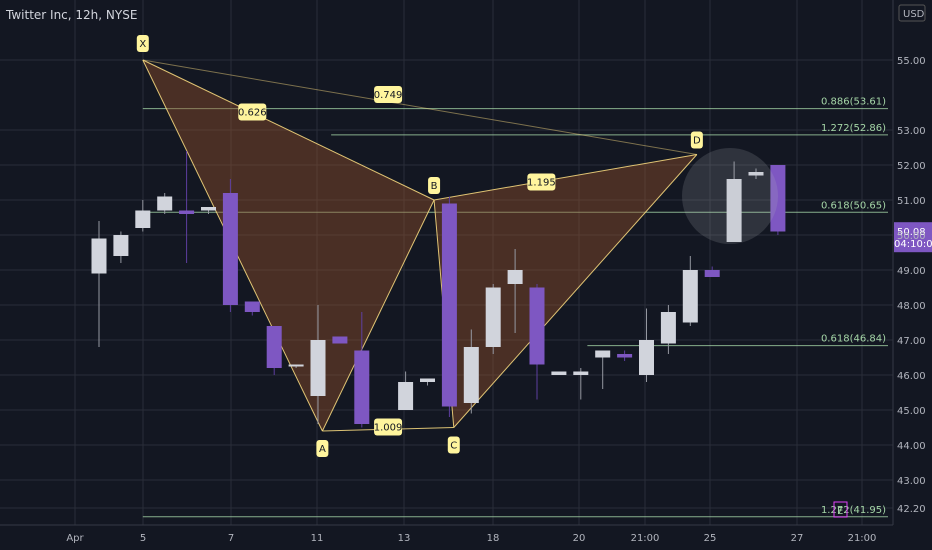 This screenshot has height=550, width=932. What do you see at coordinates (911, 306) in the screenshot?
I see `y-tick-label: 48.00` at bounding box center [911, 306].